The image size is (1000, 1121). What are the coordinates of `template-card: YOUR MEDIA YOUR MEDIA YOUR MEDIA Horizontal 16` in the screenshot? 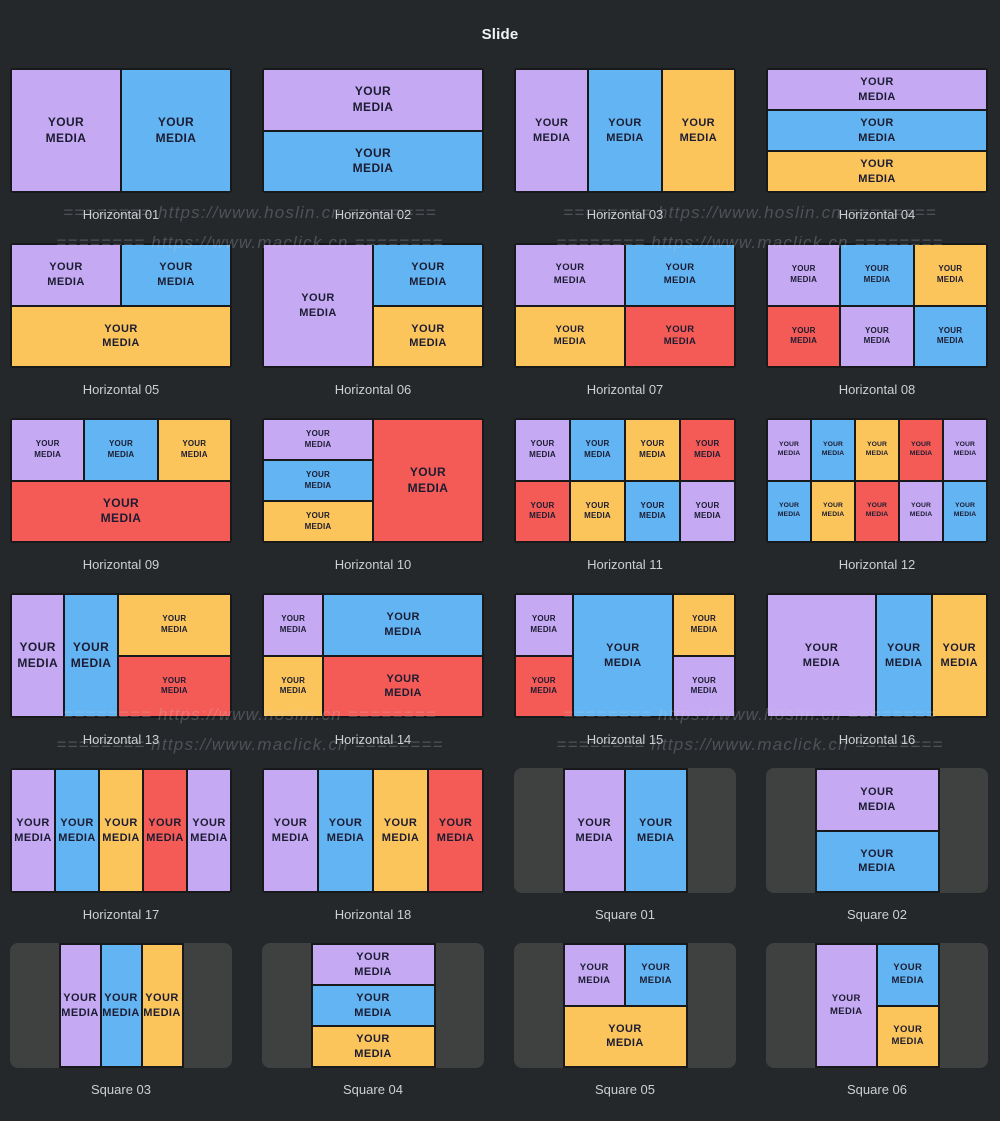 It's located at (877, 680).